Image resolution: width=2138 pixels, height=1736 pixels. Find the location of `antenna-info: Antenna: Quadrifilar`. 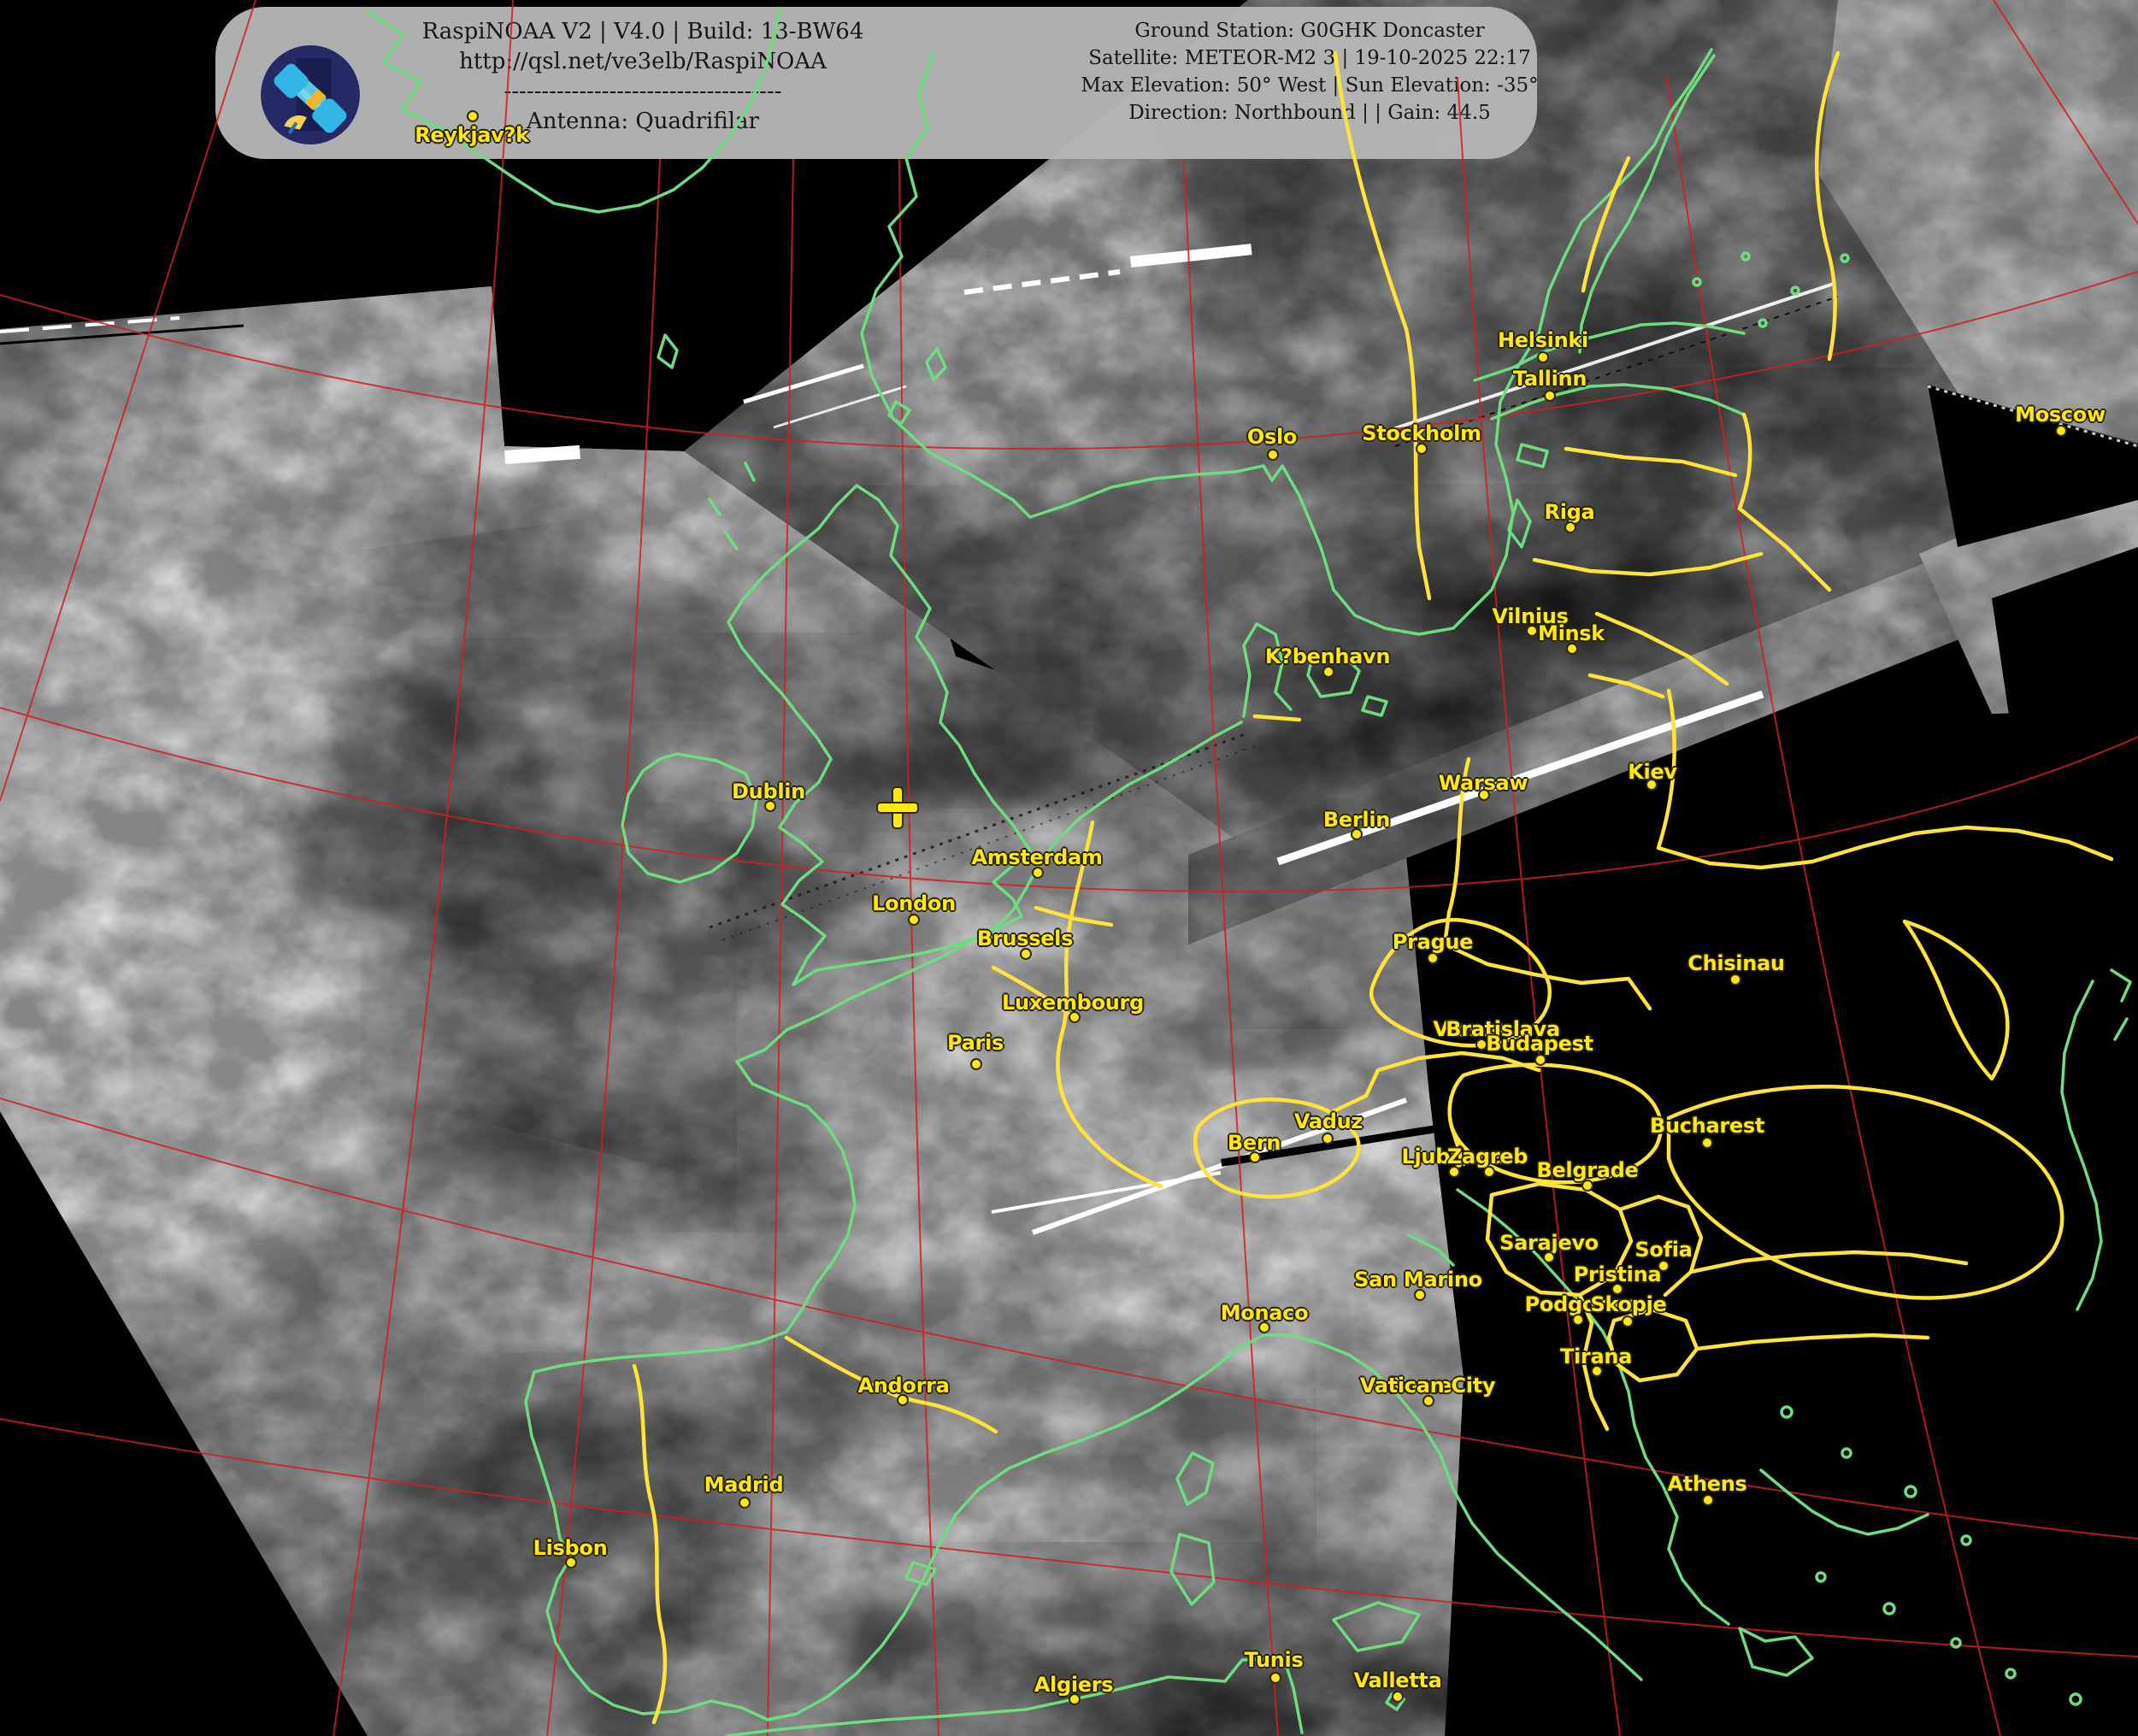

antenna-info: Antenna: Quadrifilar is located at coordinates (643, 121).